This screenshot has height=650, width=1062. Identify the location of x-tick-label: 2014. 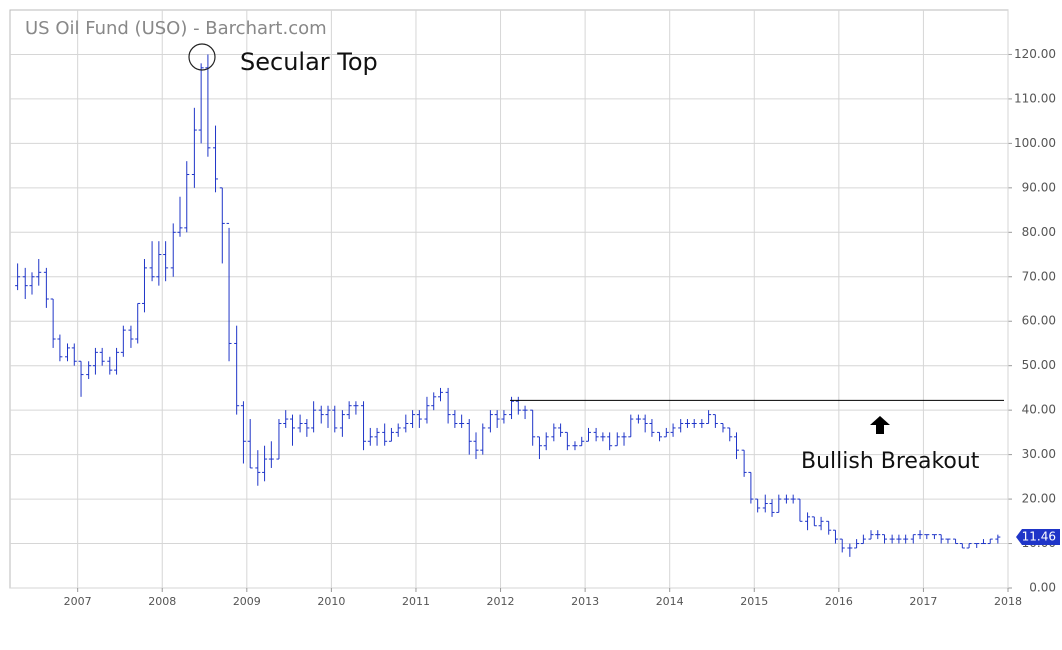
(670, 601).